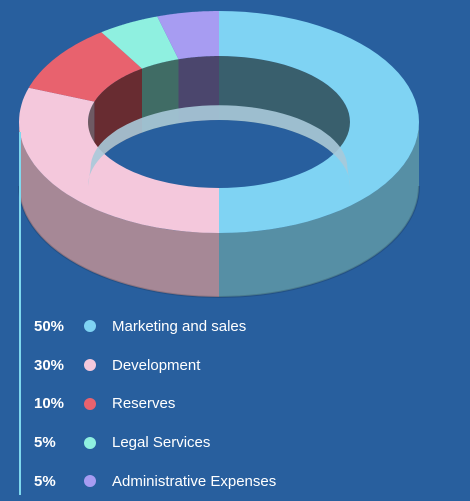  I want to click on legend-label: Reserves, so click(144, 404).